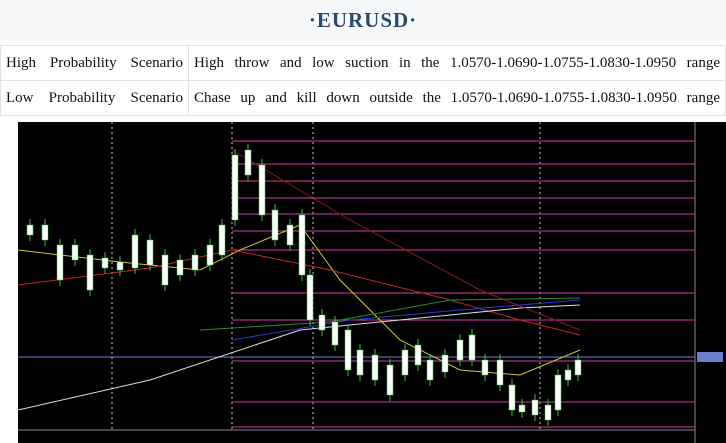 This screenshot has width=726, height=443. Describe the element at coordinates (94, 63) in the screenshot. I see `table-cell: High Probability Scenario` at that location.